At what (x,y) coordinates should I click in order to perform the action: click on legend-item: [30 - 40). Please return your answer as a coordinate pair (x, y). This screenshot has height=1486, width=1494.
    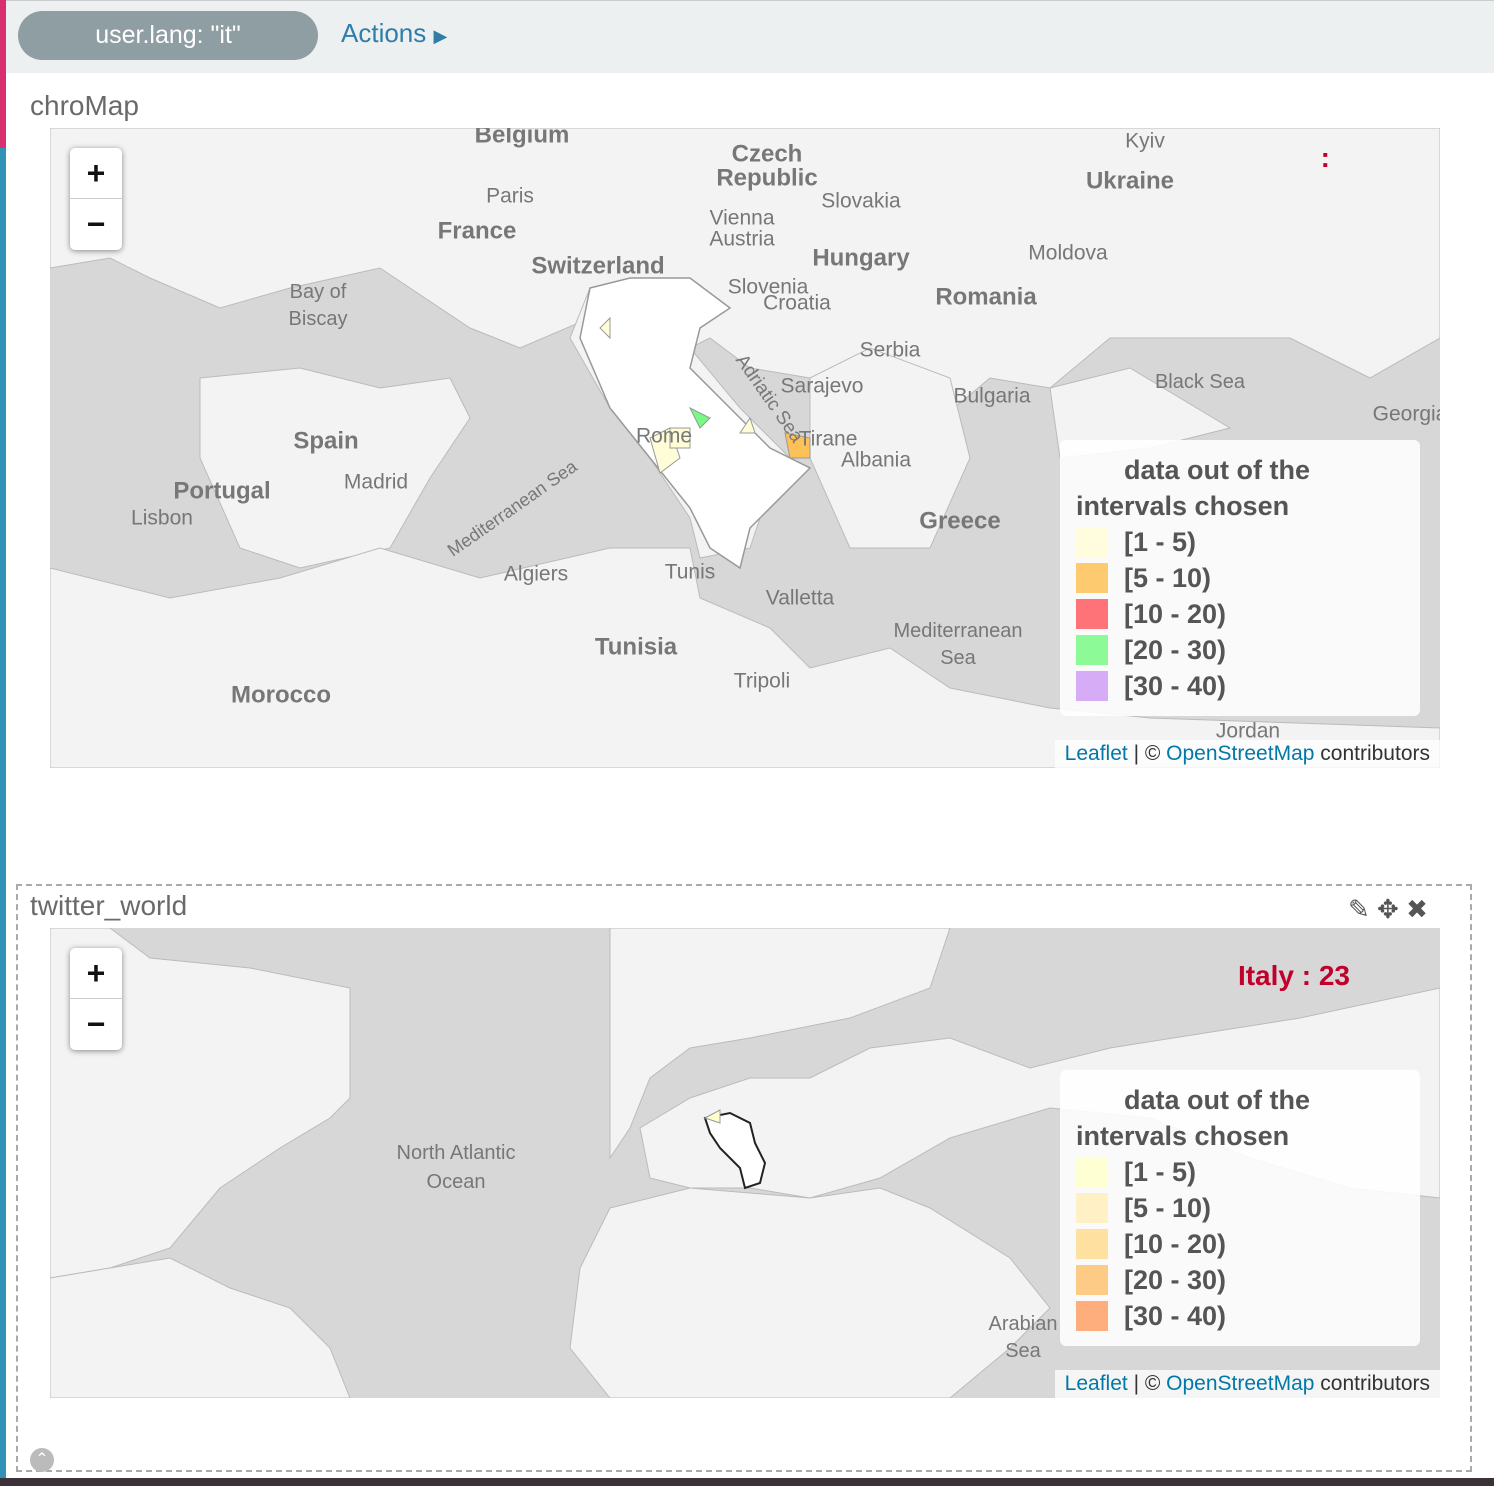
    Looking at the image, I should click on (1240, 1316).